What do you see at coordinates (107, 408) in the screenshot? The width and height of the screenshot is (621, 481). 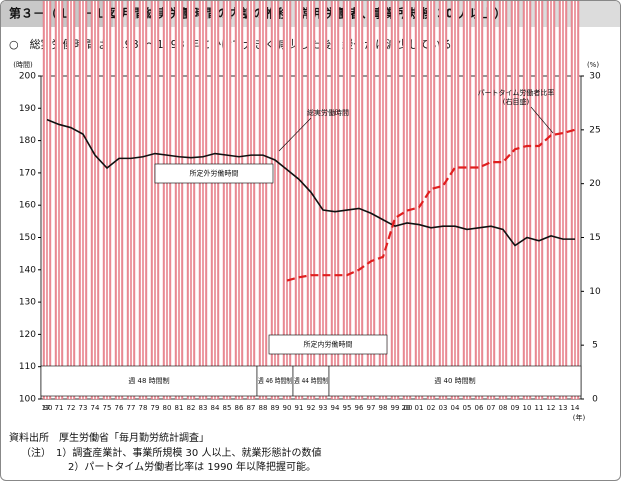 I see `x-tick-label: 75` at bounding box center [107, 408].